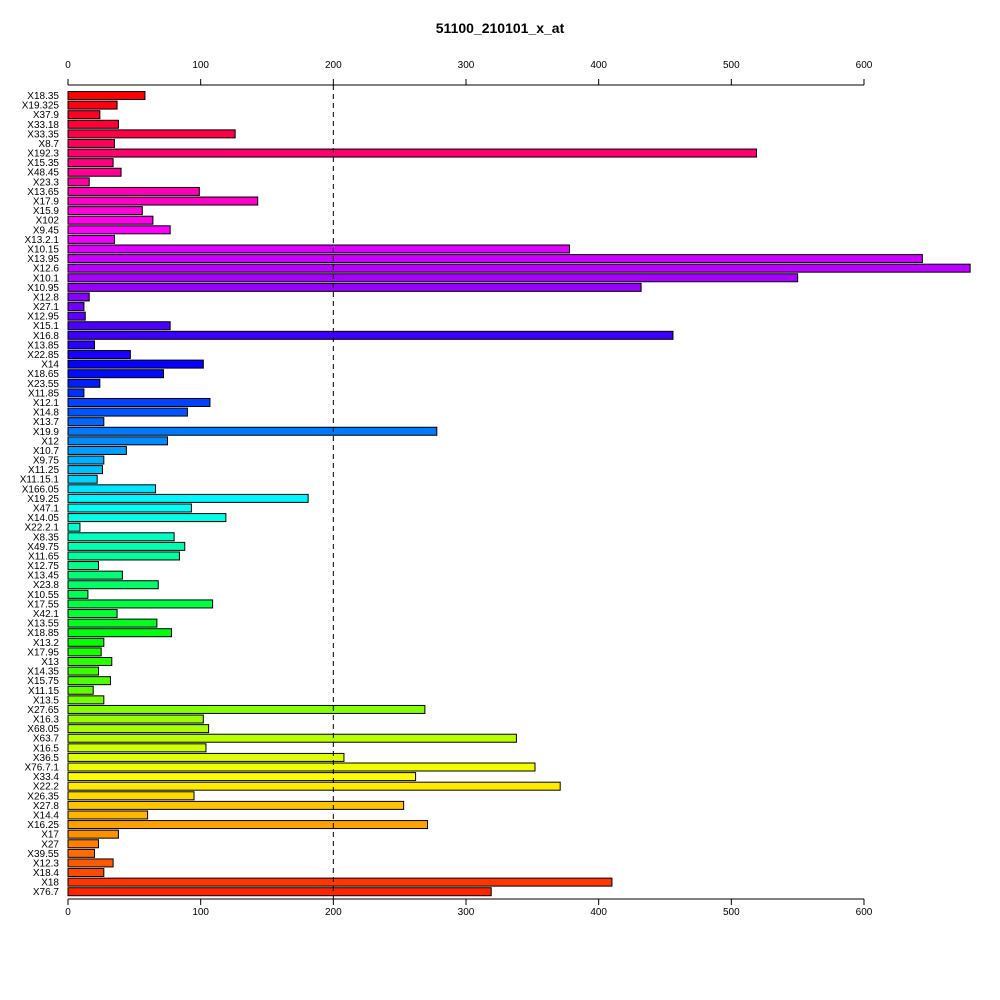 The height and width of the screenshot is (1000, 1000). Describe the element at coordinates (40, 480) in the screenshot. I see `category-label: X11.15.1` at that location.